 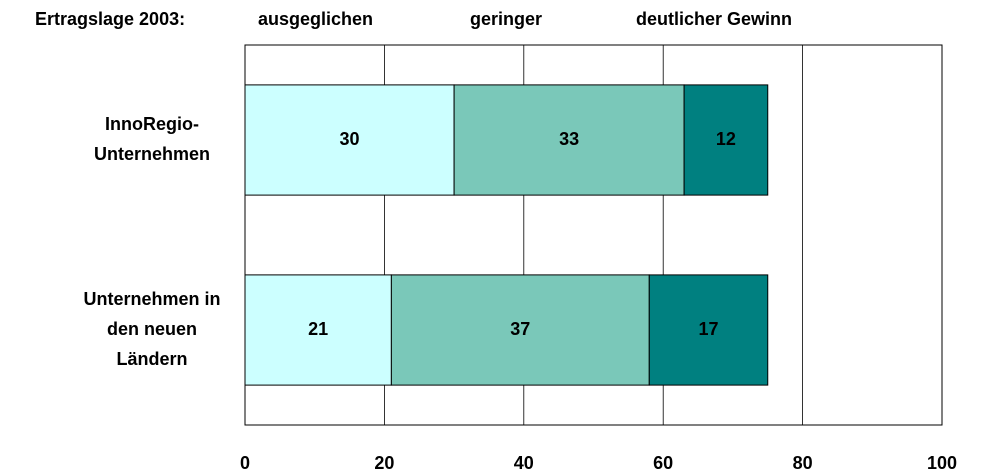 I want to click on legend-label: deutlicher Gewinn, so click(x=714, y=19).